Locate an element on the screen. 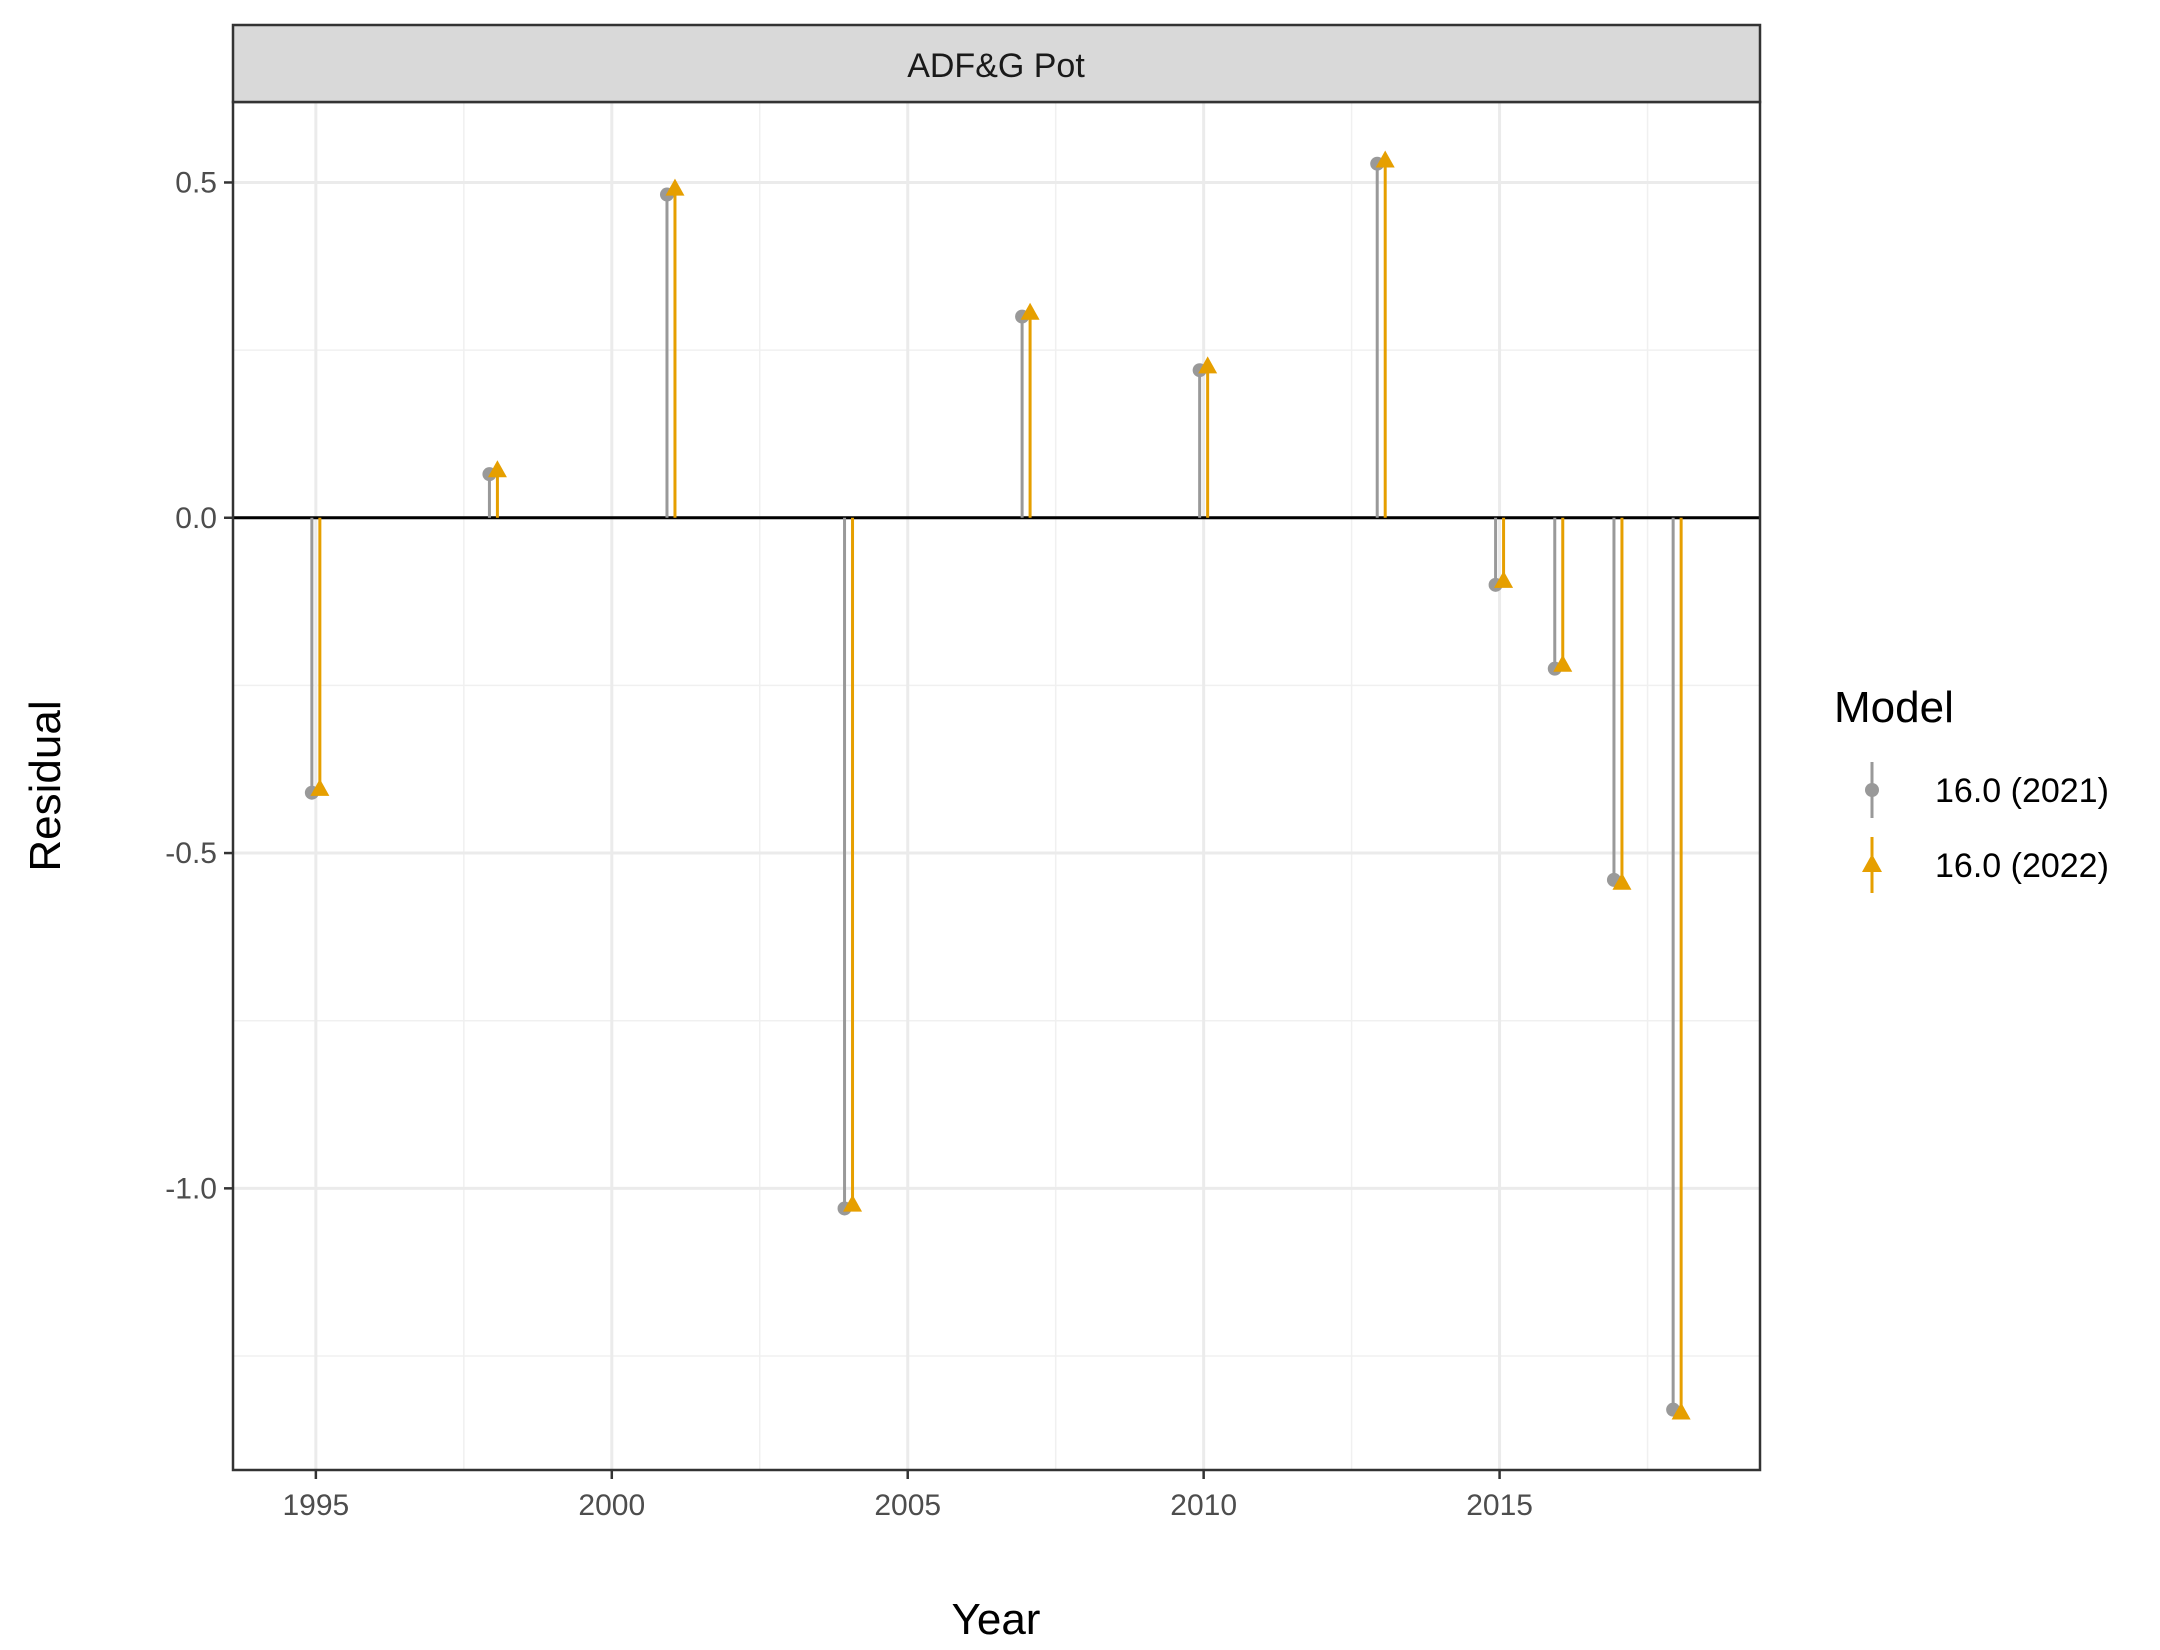 The image size is (2160, 1650). x-axis: 1995 2000 2005 2010 2015 is located at coordinates (907, 1496).